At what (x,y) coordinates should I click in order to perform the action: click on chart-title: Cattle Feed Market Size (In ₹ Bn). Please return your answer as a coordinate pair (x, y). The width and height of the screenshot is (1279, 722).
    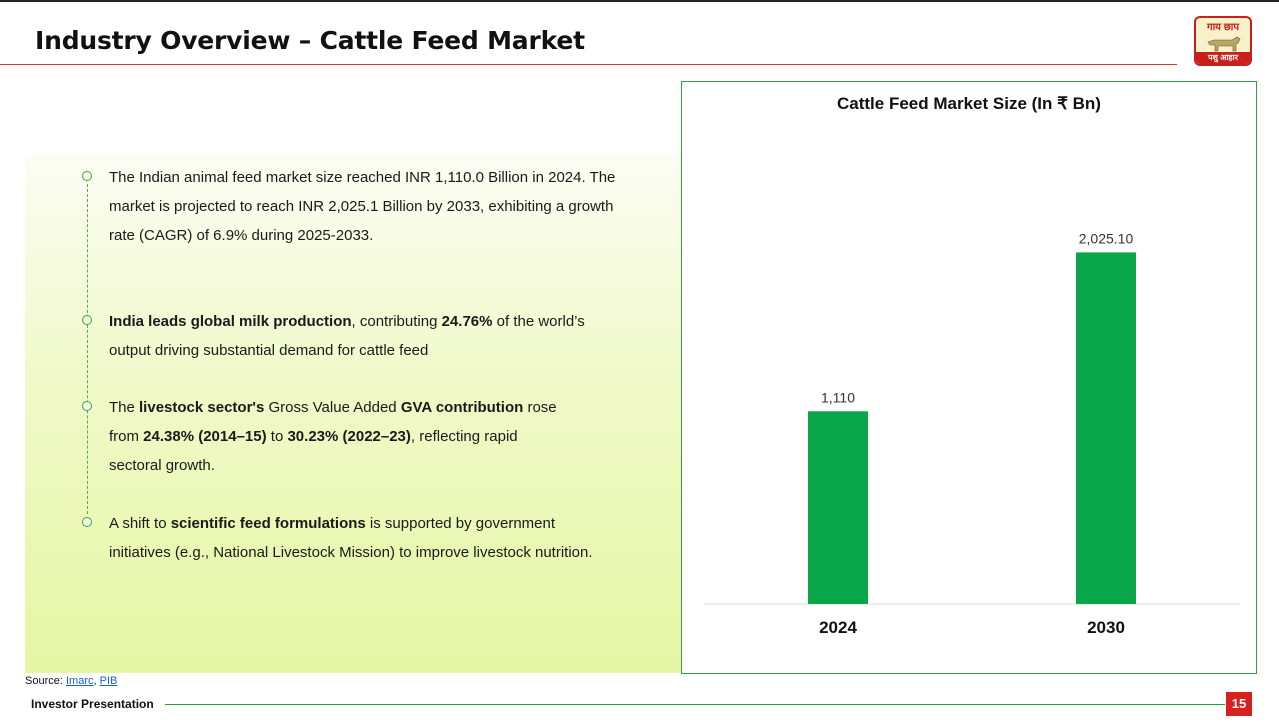
    Looking at the image, I should click on (969, 103).